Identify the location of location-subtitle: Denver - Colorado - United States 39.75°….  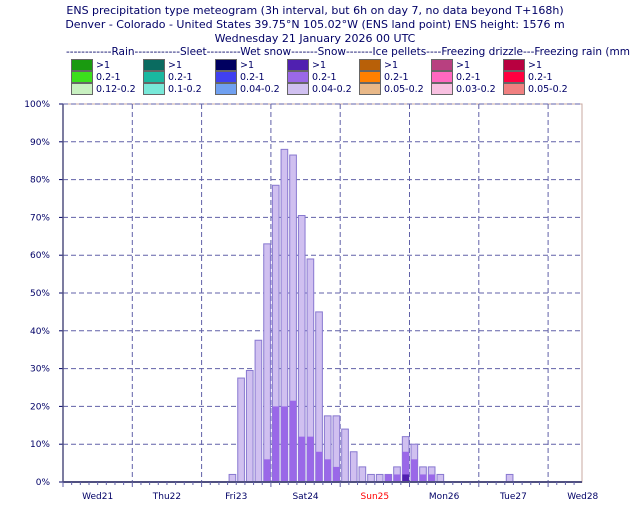
(315, 24).